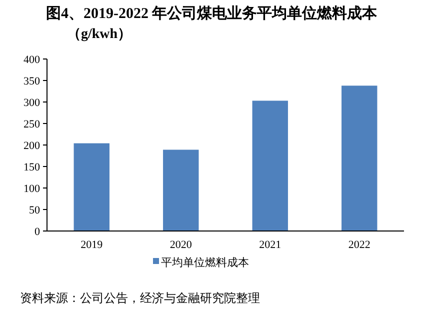  I want to click on y-tick-label: 100, so click(32, 188).